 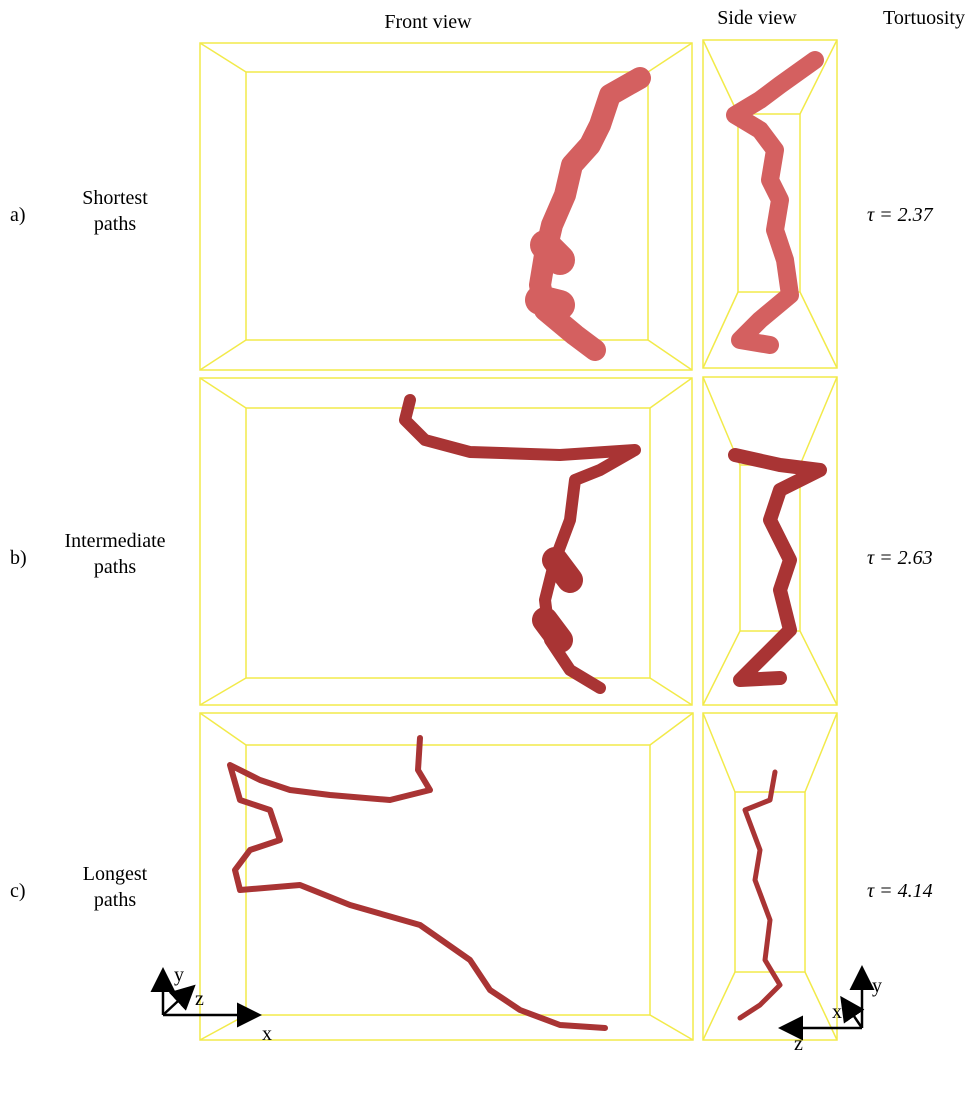 What do you see at coordinates (115, 874) in the screenshot?
I see `row-name: Longest` at bounding box center [115, 874].